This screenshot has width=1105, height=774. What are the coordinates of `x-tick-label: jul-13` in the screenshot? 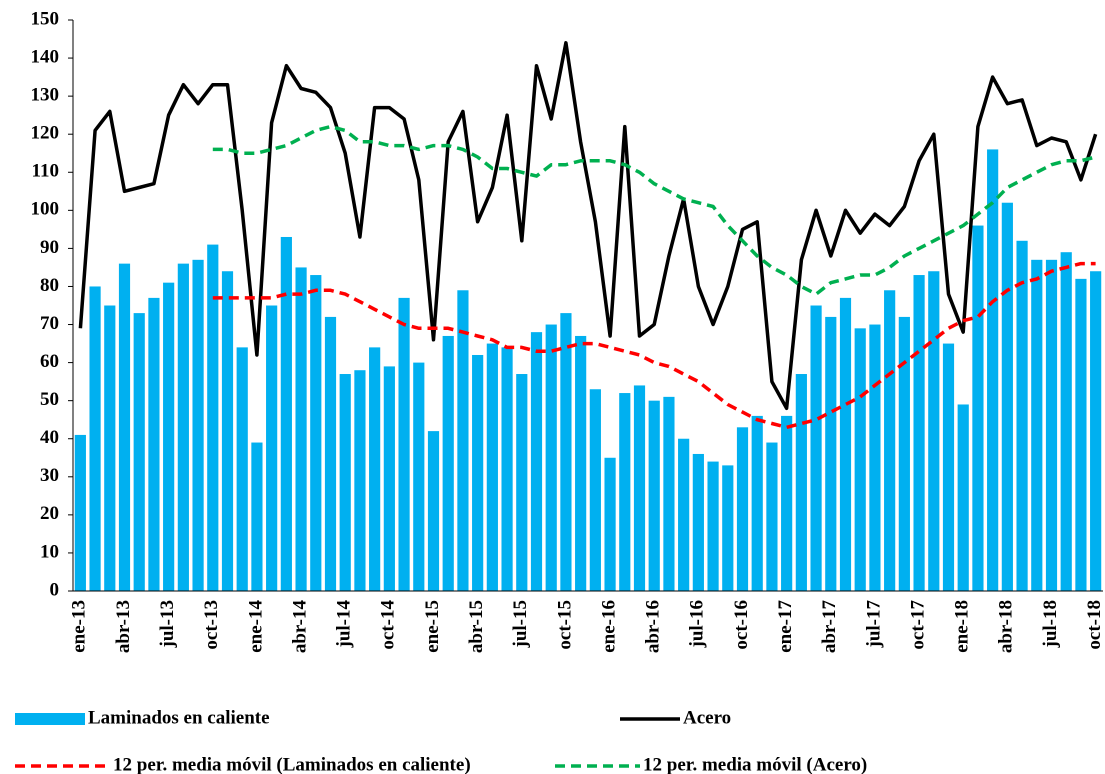 It's located at (167, 624).